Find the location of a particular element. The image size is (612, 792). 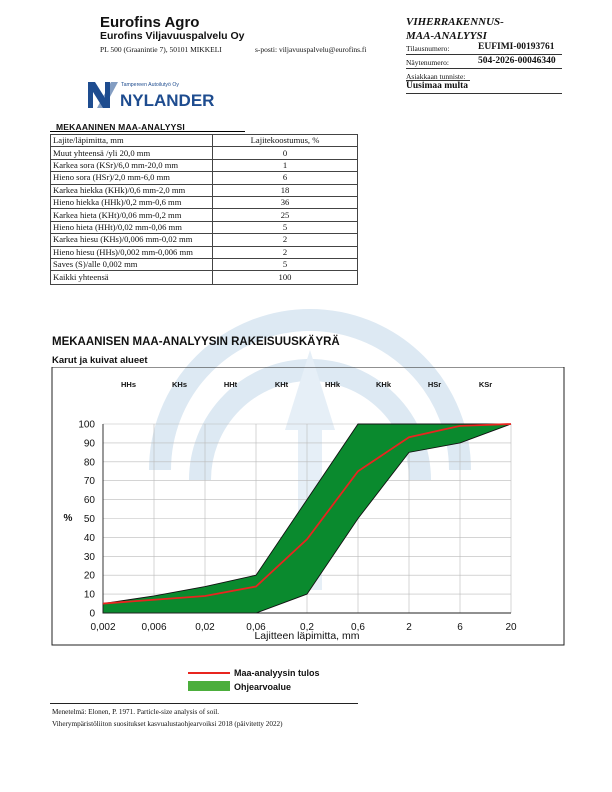

document-title-line2: MAA-ANALYYSI is located at coordinates (446, 36).